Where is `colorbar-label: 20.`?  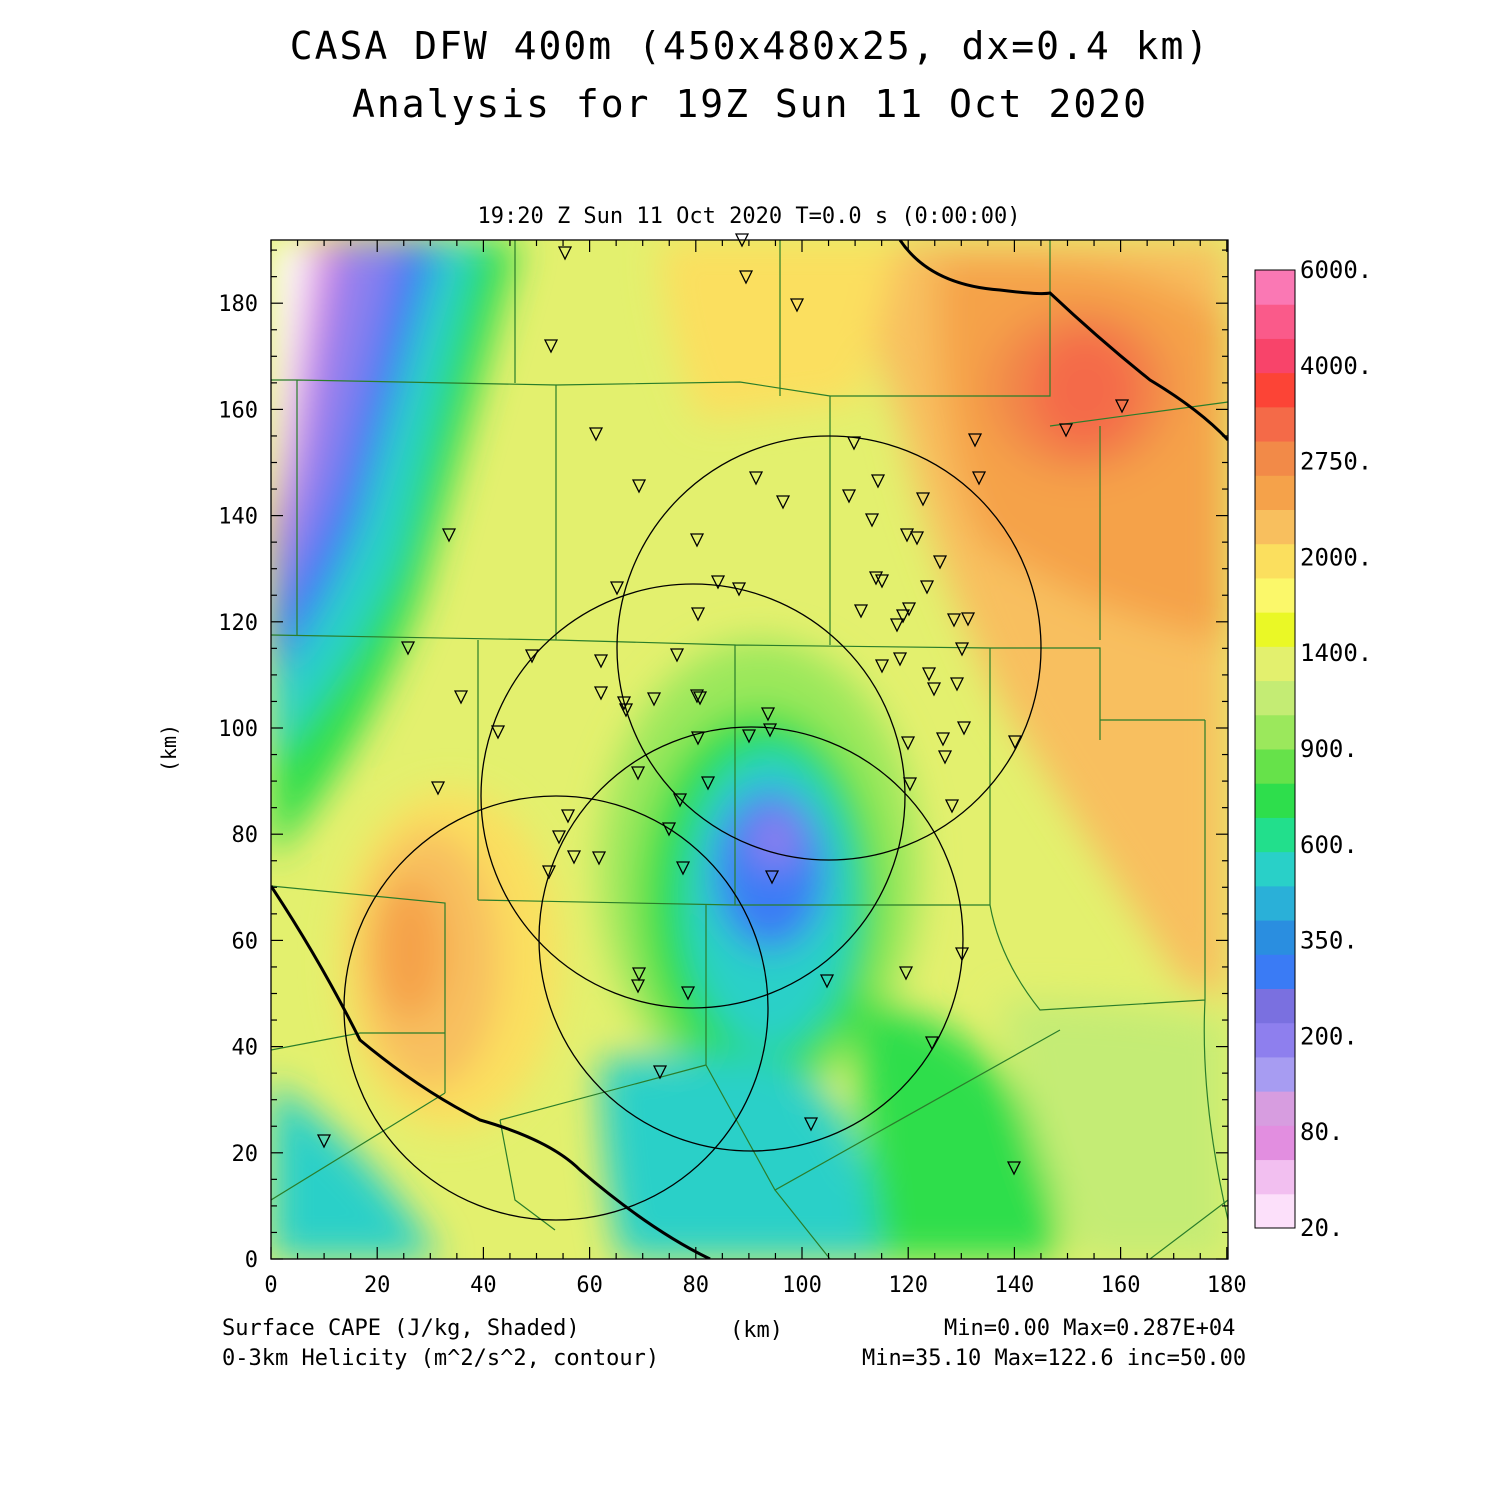 colorbar-label: 20. is located at coordinates (1321, 1228).